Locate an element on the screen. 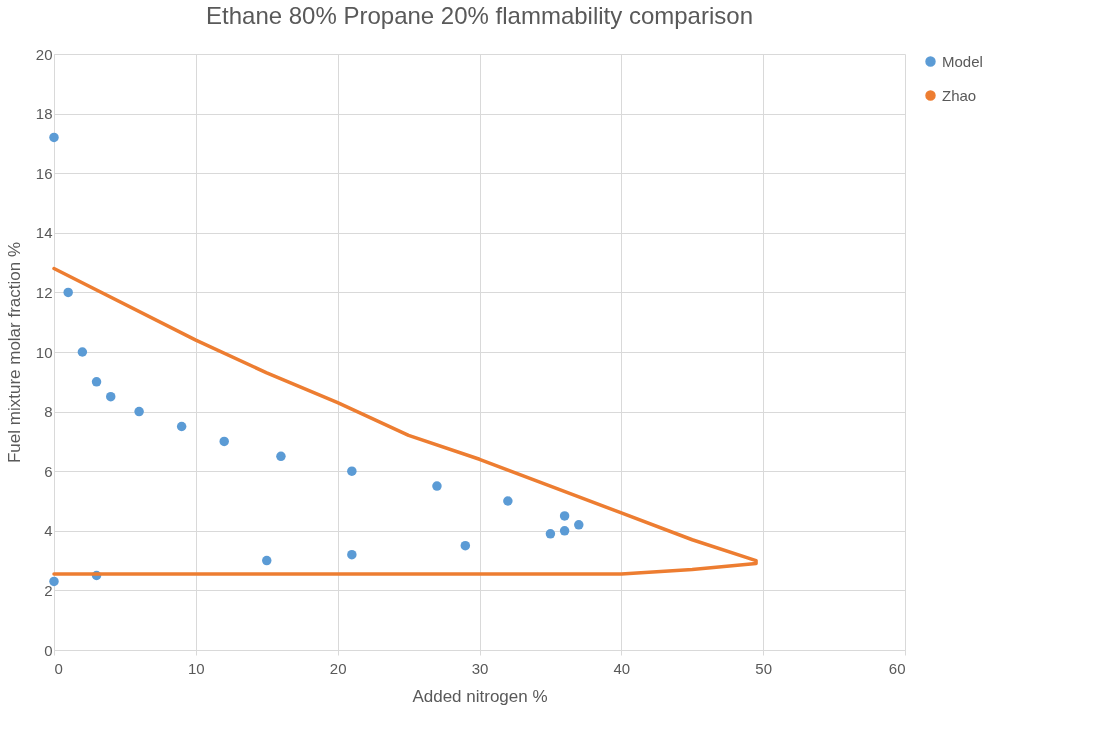 This screenshot has width=1098, height=744. x-tick-label: 50 is located at coordinates (764, 668).